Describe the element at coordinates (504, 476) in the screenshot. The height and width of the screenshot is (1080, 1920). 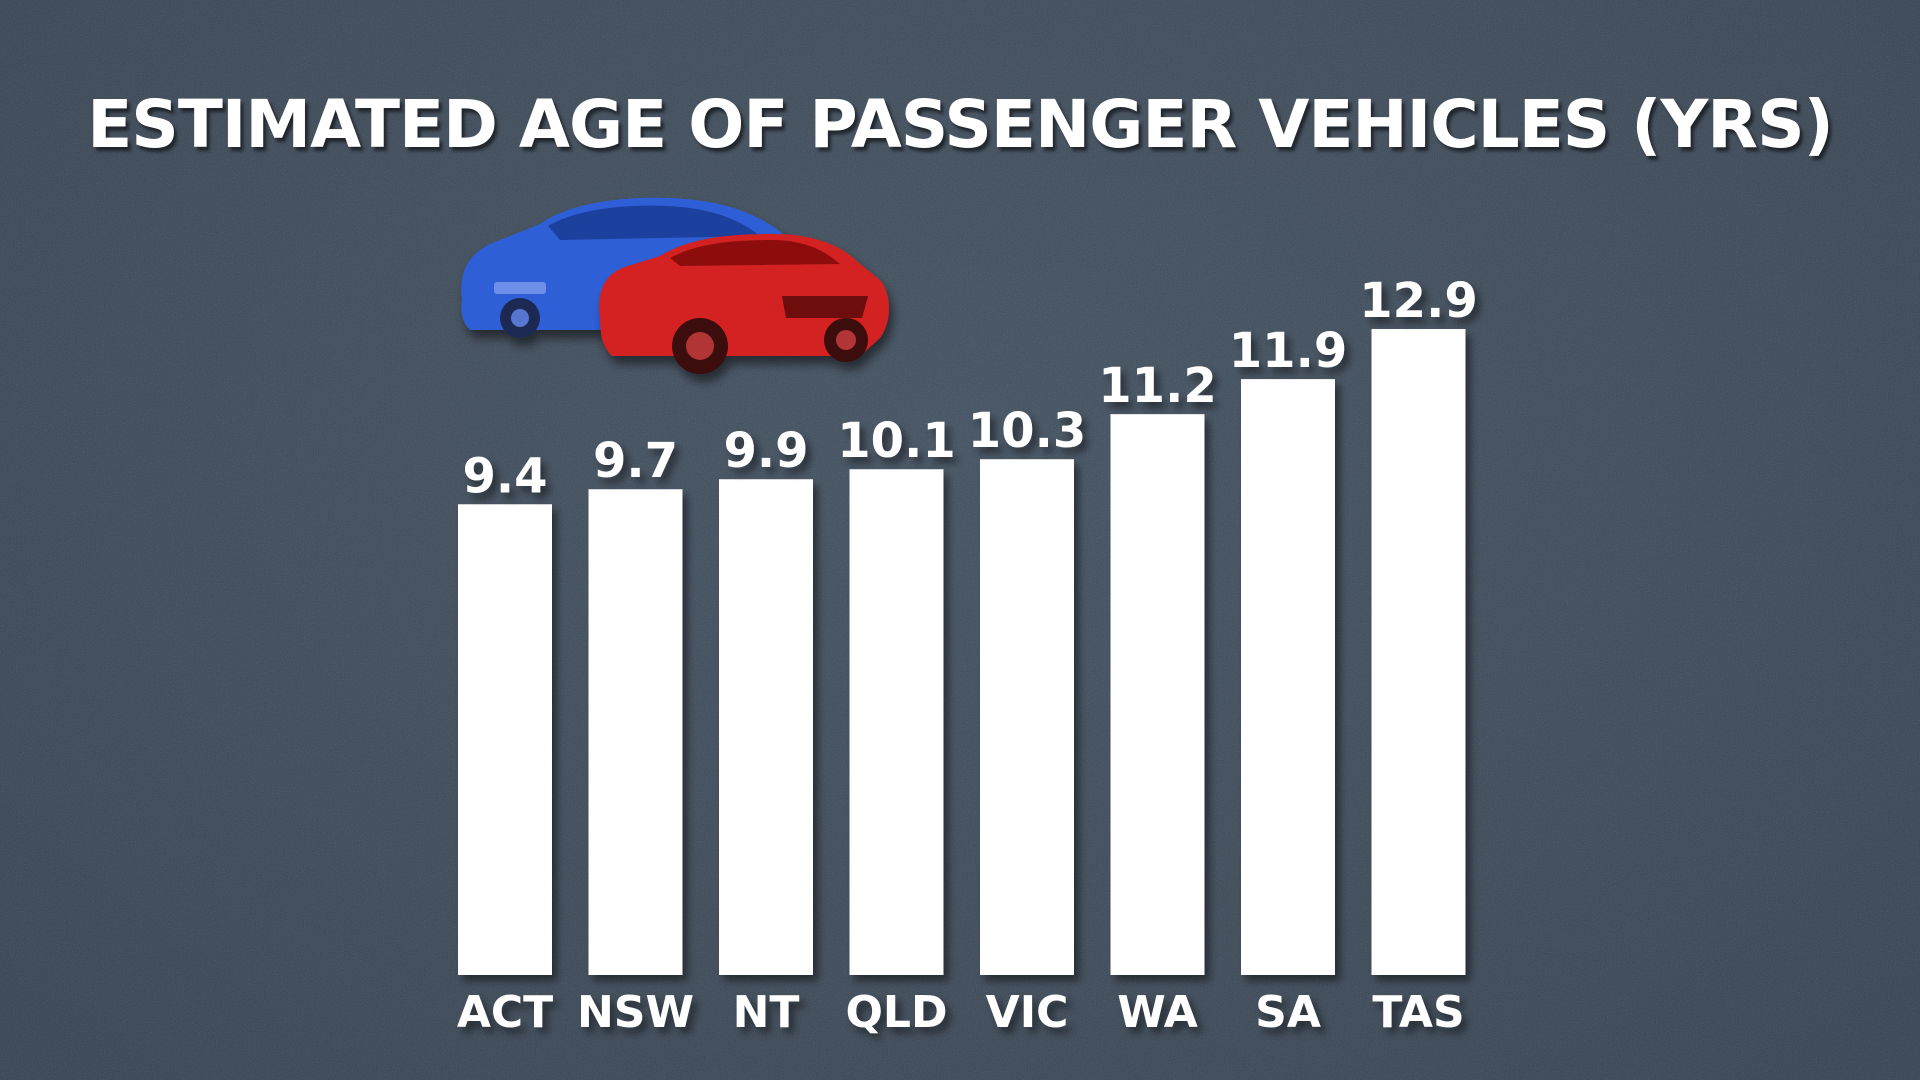
I see `value-label-act: 9.4` at that location.